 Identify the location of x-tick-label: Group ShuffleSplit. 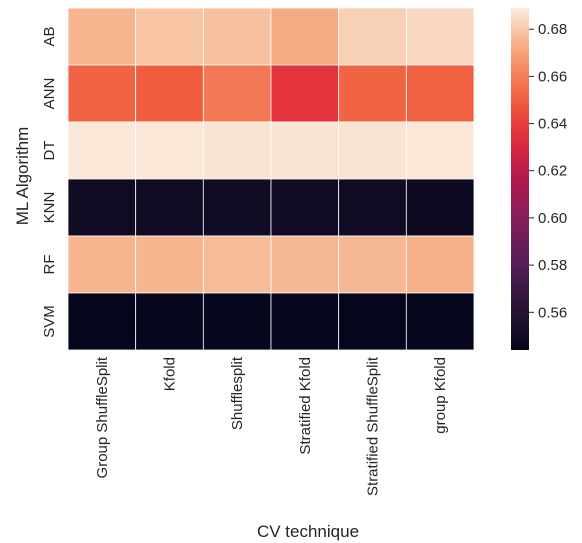
(102, 417).